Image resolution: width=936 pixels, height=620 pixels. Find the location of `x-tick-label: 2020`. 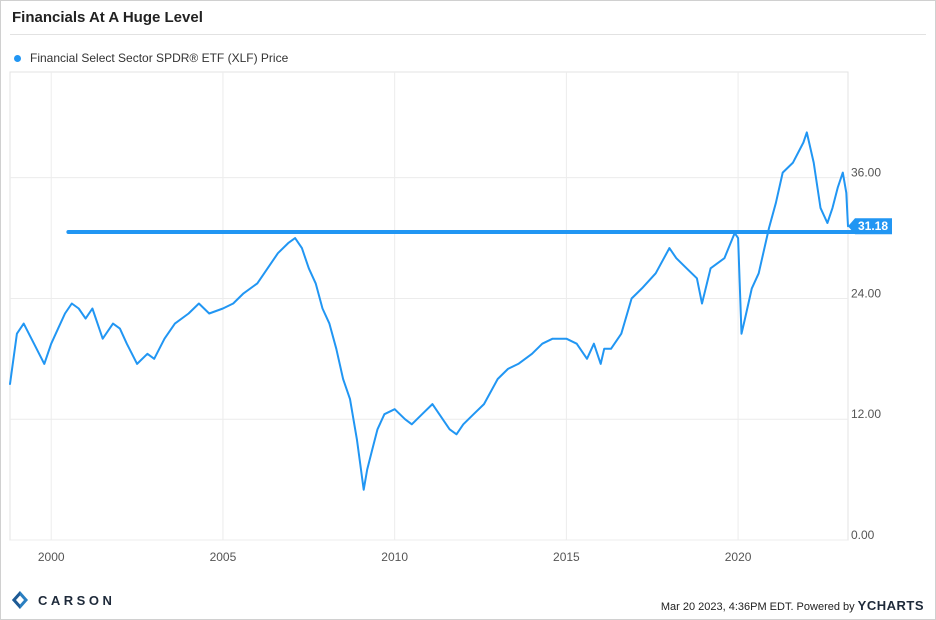

x-tick-label: 2020 is located at coordinates (738, 557).